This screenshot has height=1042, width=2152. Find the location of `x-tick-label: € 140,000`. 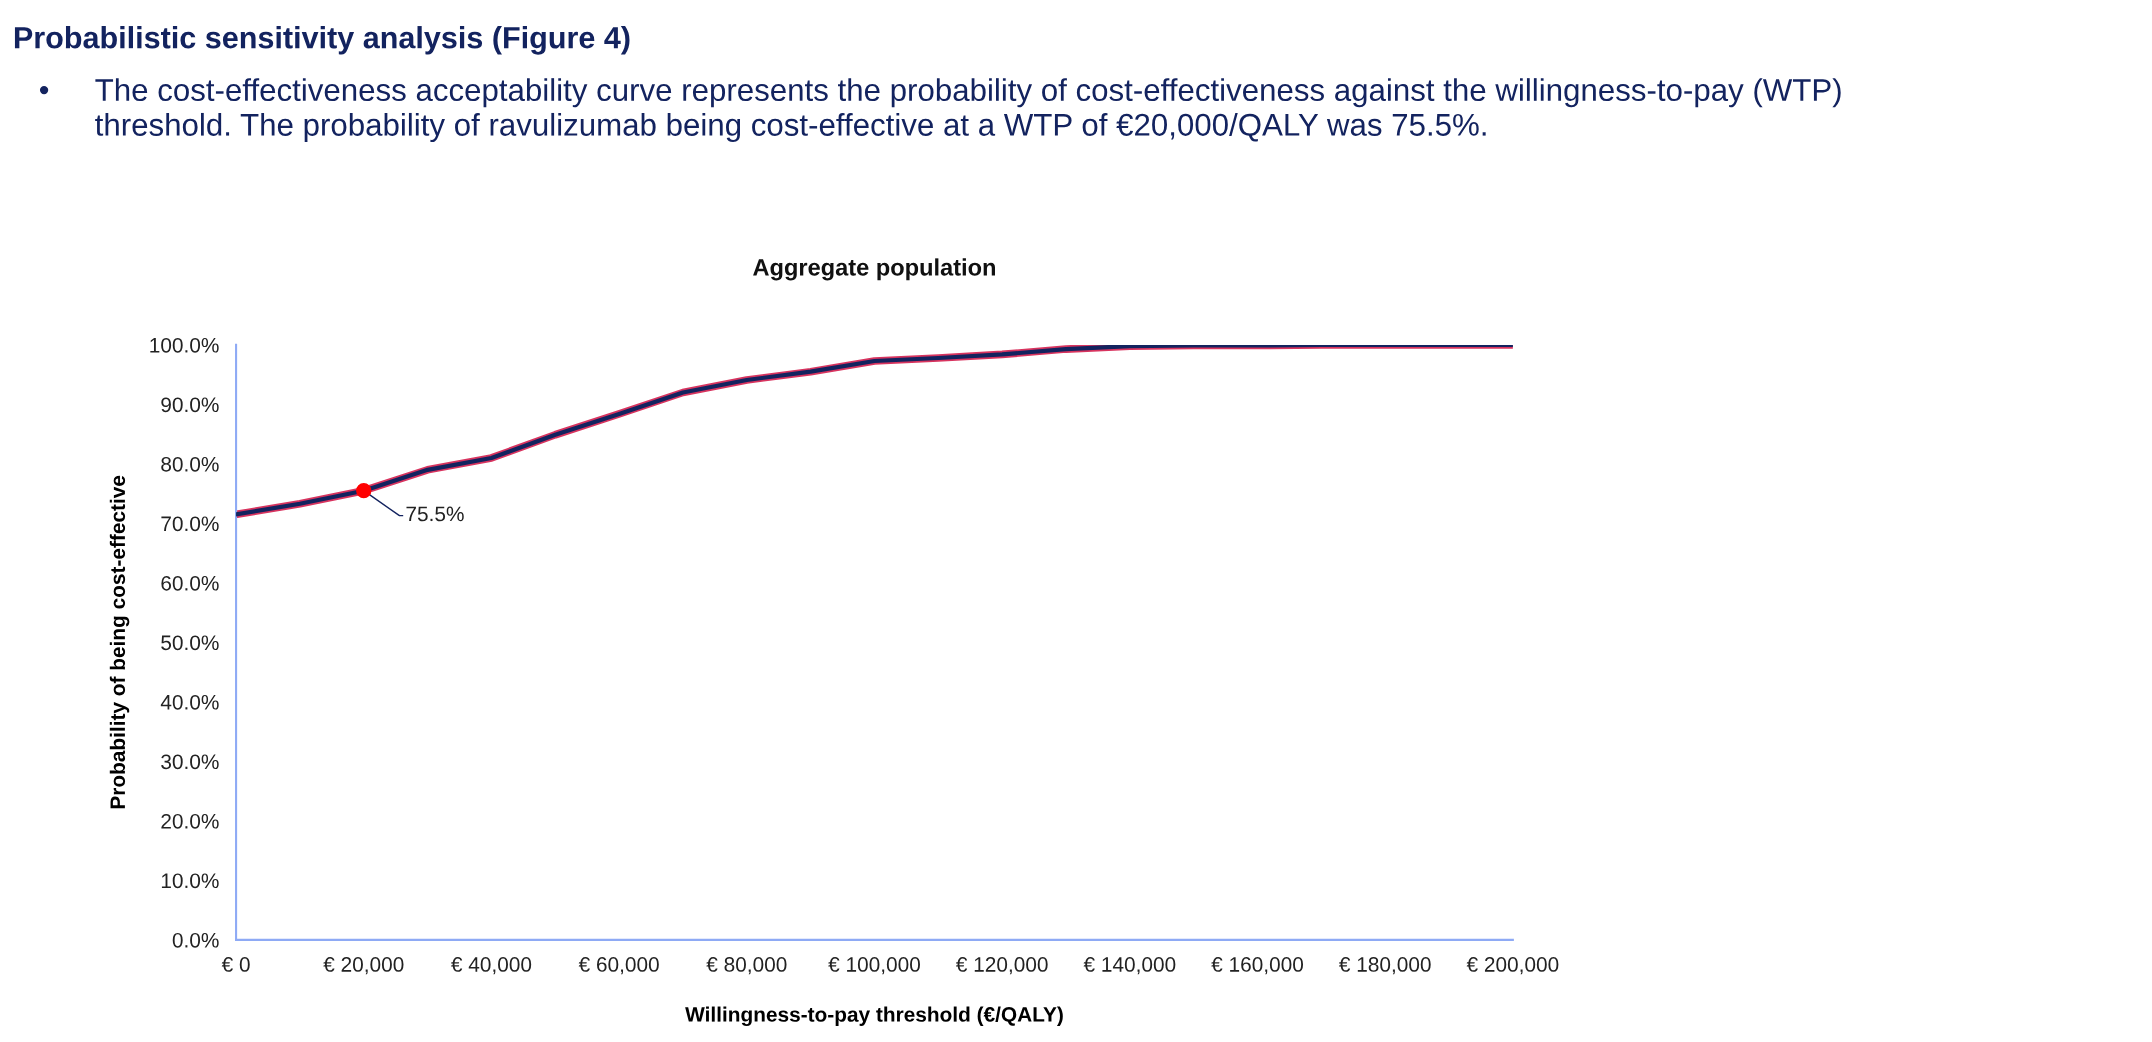

x-tick-label: € 140,000 is located at coordinates (1129, 966).